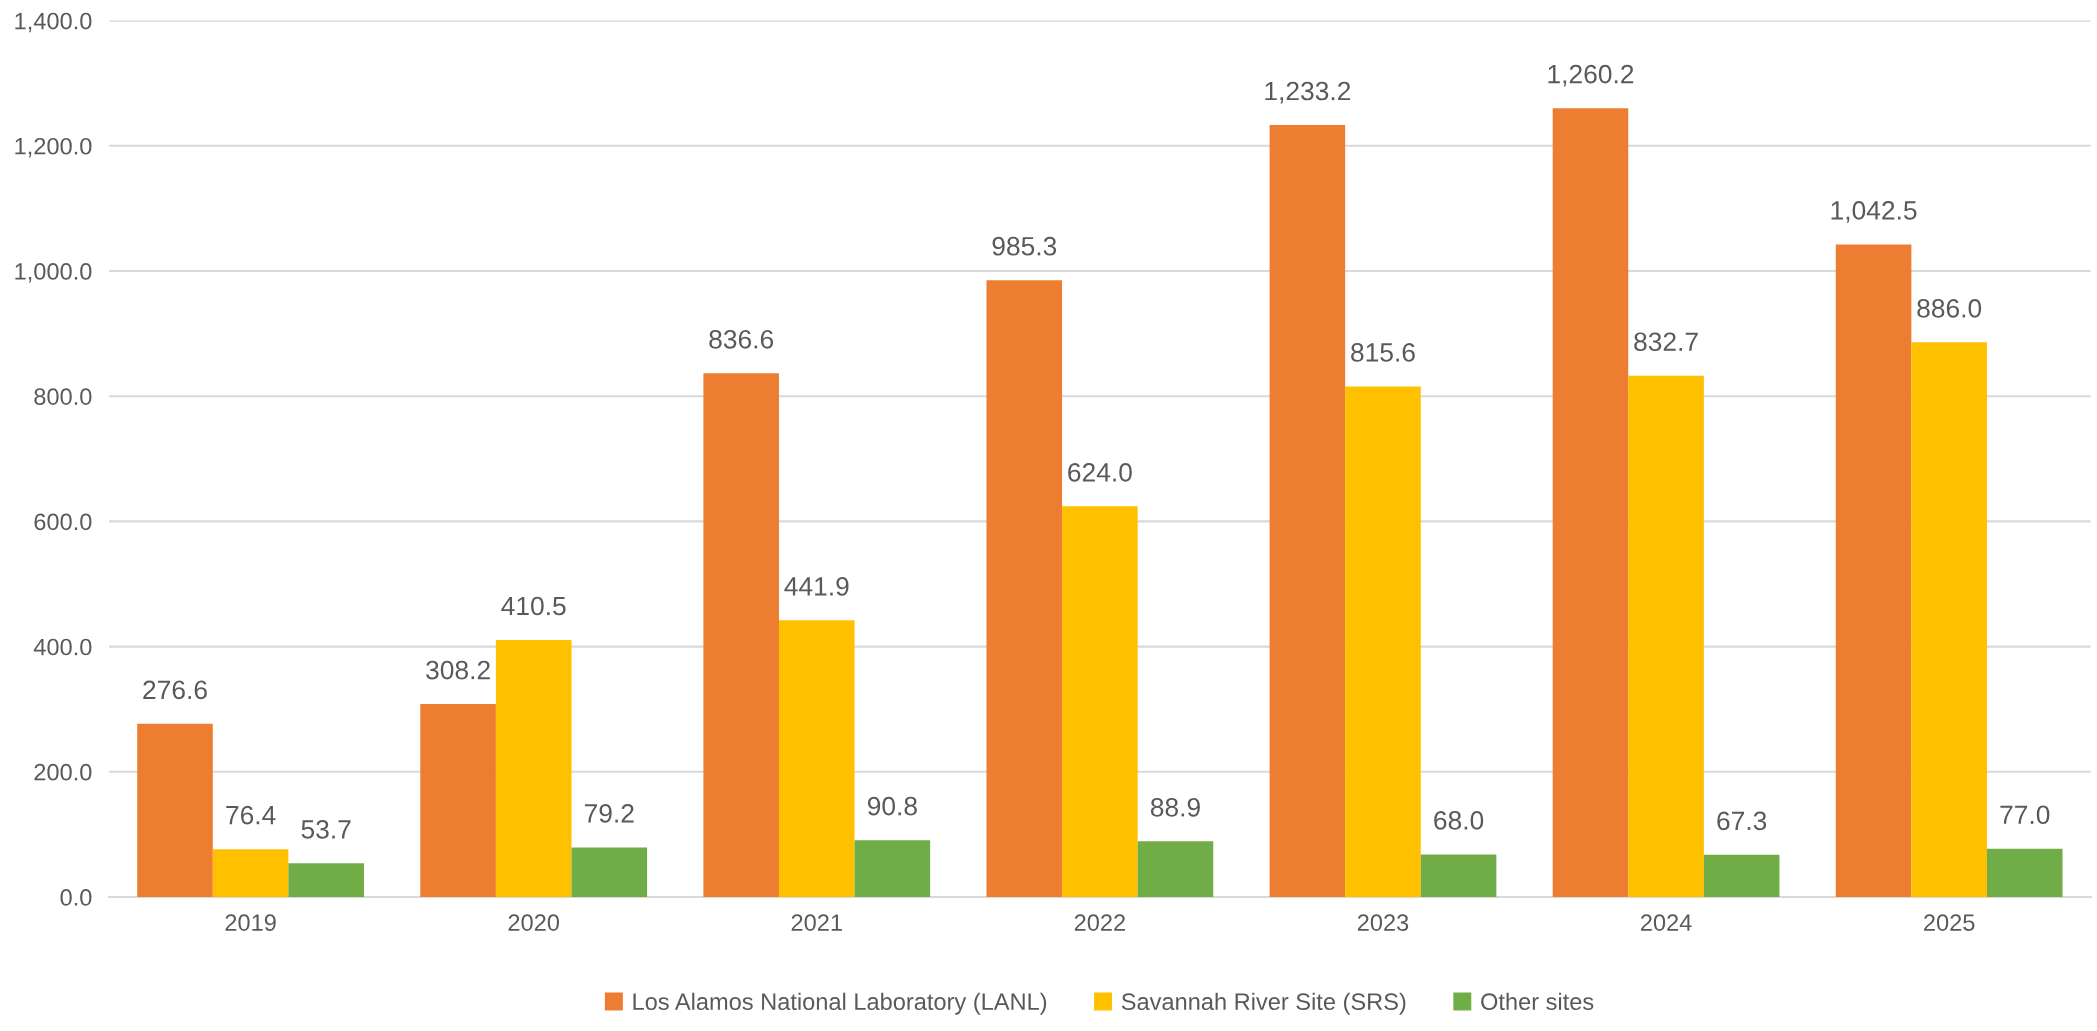 This screenshot has width=2097, height=1031. Describe the element at coordinates (53, 273) in the screenshot. I see `y-tick-label: 1,000.0` at that location.